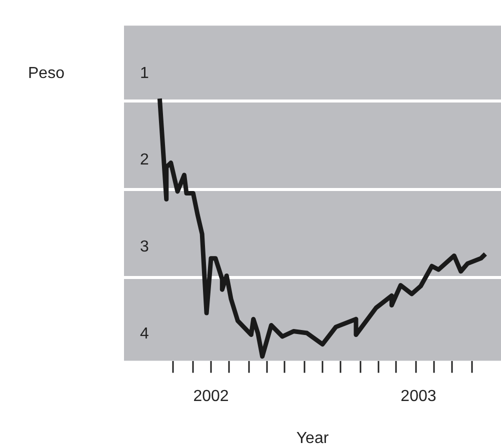  Describe the element at coordinates (144, 333) in the screenshot. I see `y-tick-label: 4` at that location.